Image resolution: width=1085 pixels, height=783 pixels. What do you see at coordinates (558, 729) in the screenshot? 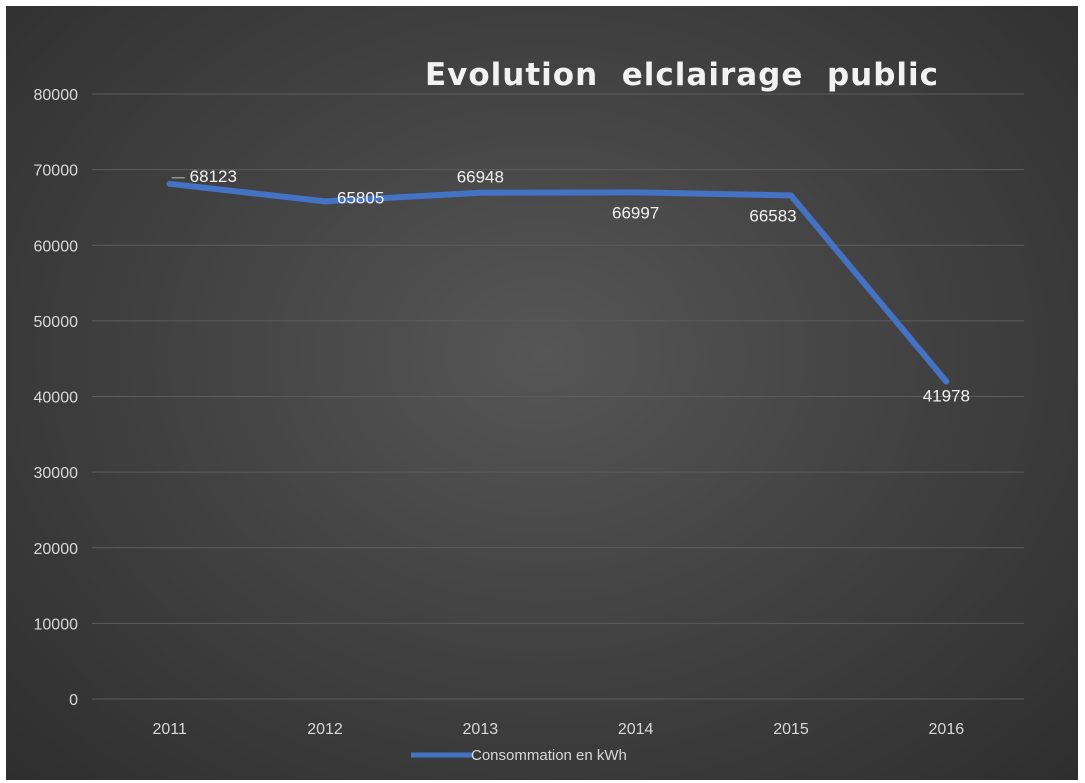
I see `x-axis: 2011 2012 2013 2014 2015 2016` at bounding box center [558, 729].